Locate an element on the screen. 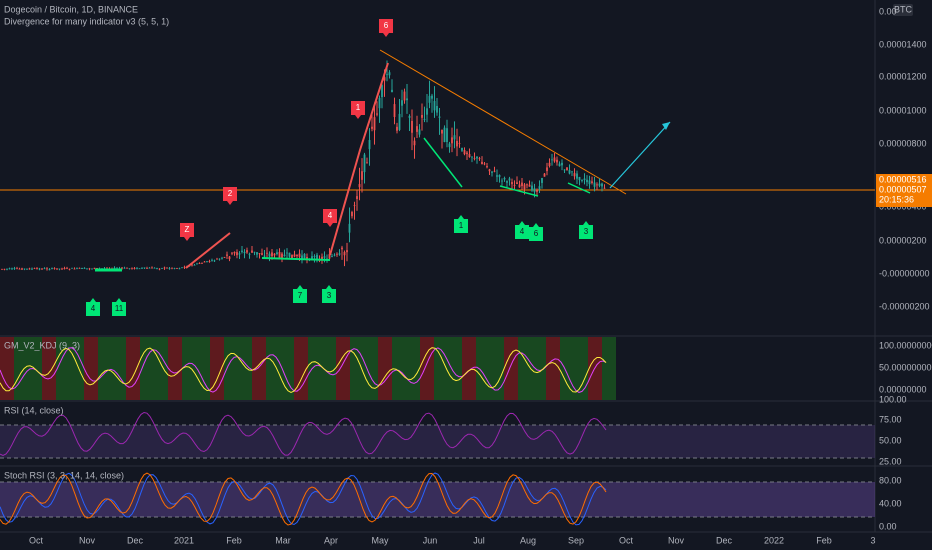  pane-title: Stoch RSI (3, 3, 14, 14, close) is located at coordinates (64, 475).